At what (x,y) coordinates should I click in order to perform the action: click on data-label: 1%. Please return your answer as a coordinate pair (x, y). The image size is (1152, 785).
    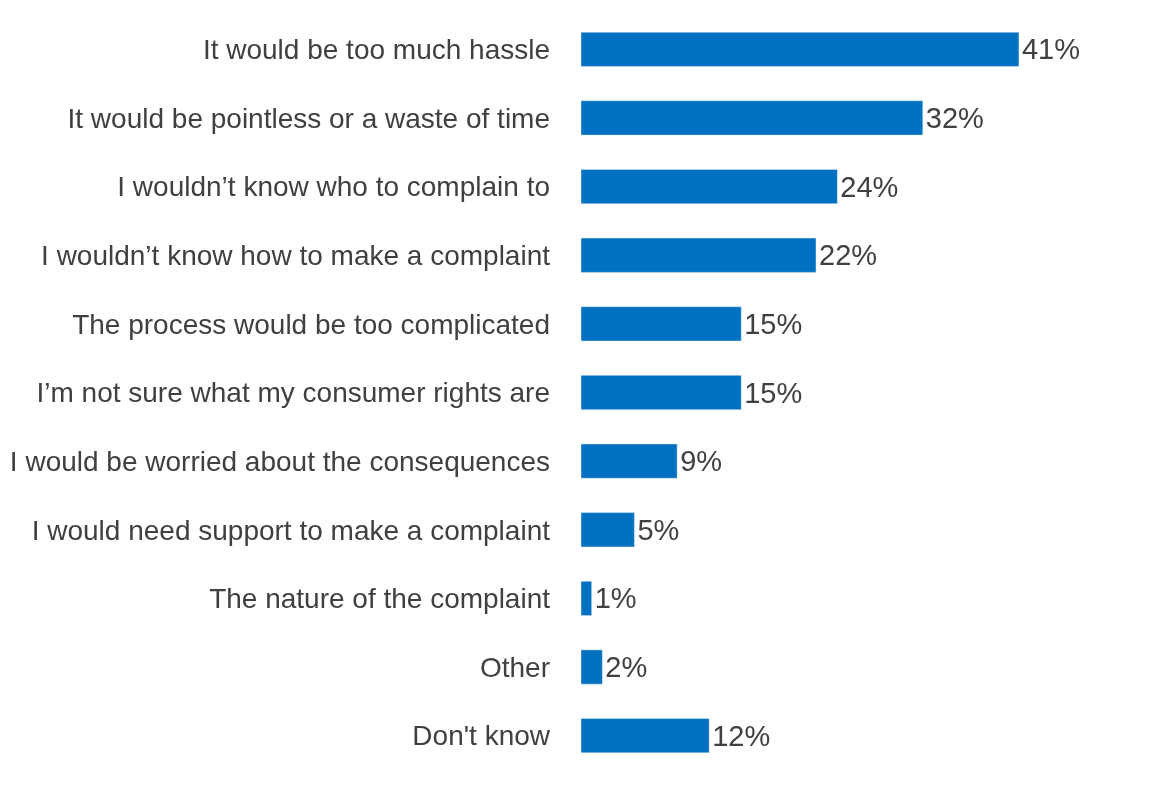
    Looking at the image, I should click on (615, 598).